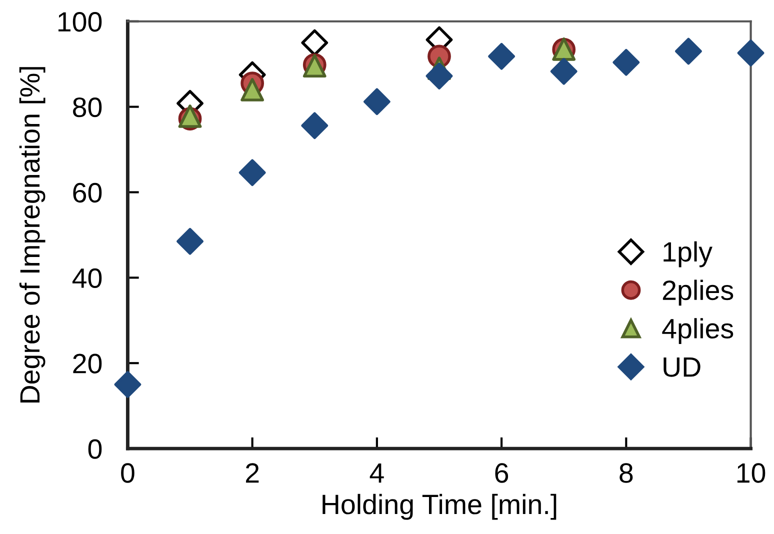  I want to click on y-tick-label: 40, so click(87, 278).